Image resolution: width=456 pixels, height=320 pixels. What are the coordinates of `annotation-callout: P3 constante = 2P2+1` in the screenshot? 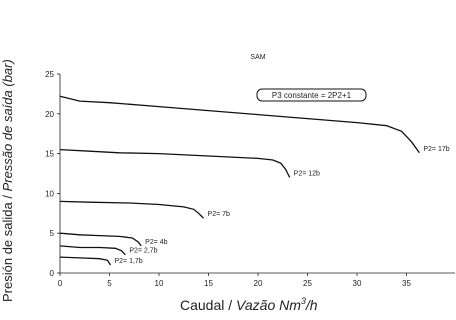 It's located at (311, 95).